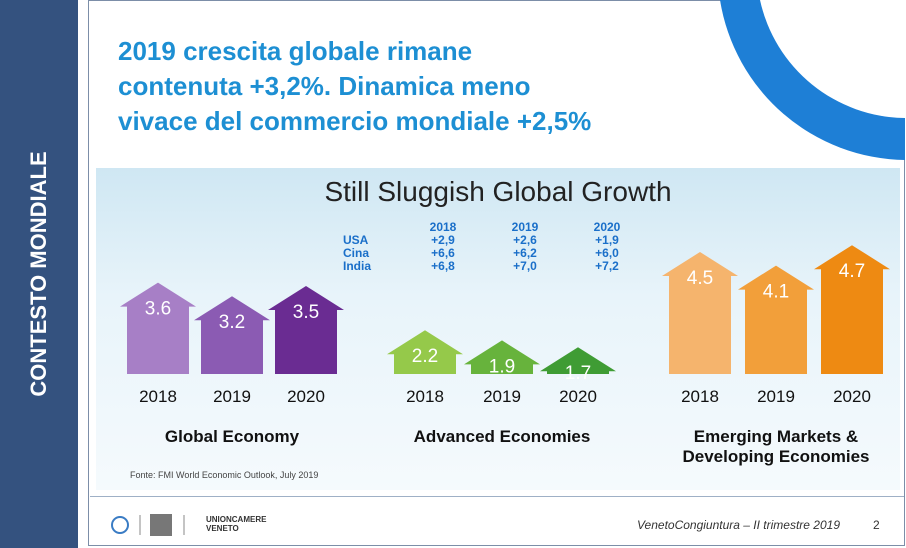  I want to click on table-cell: +2,9, so click(443, 240).